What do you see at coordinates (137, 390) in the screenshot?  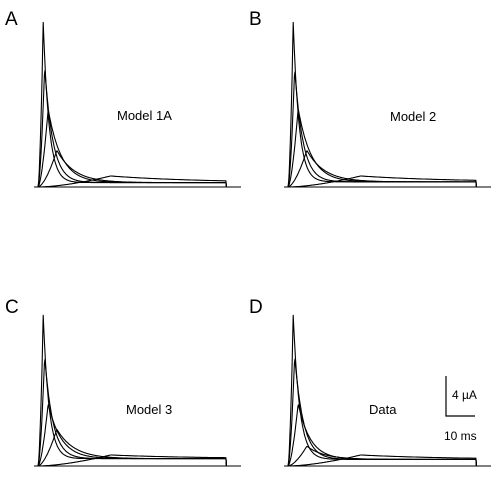 I see `traces-c` at bounding box center [137, 390].